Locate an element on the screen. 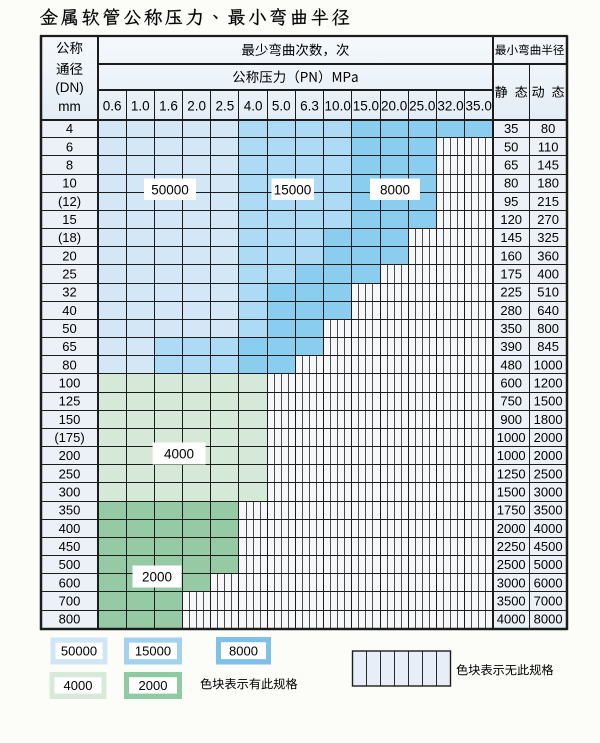  svg-text: 6 is located at coordinates (69, 146).